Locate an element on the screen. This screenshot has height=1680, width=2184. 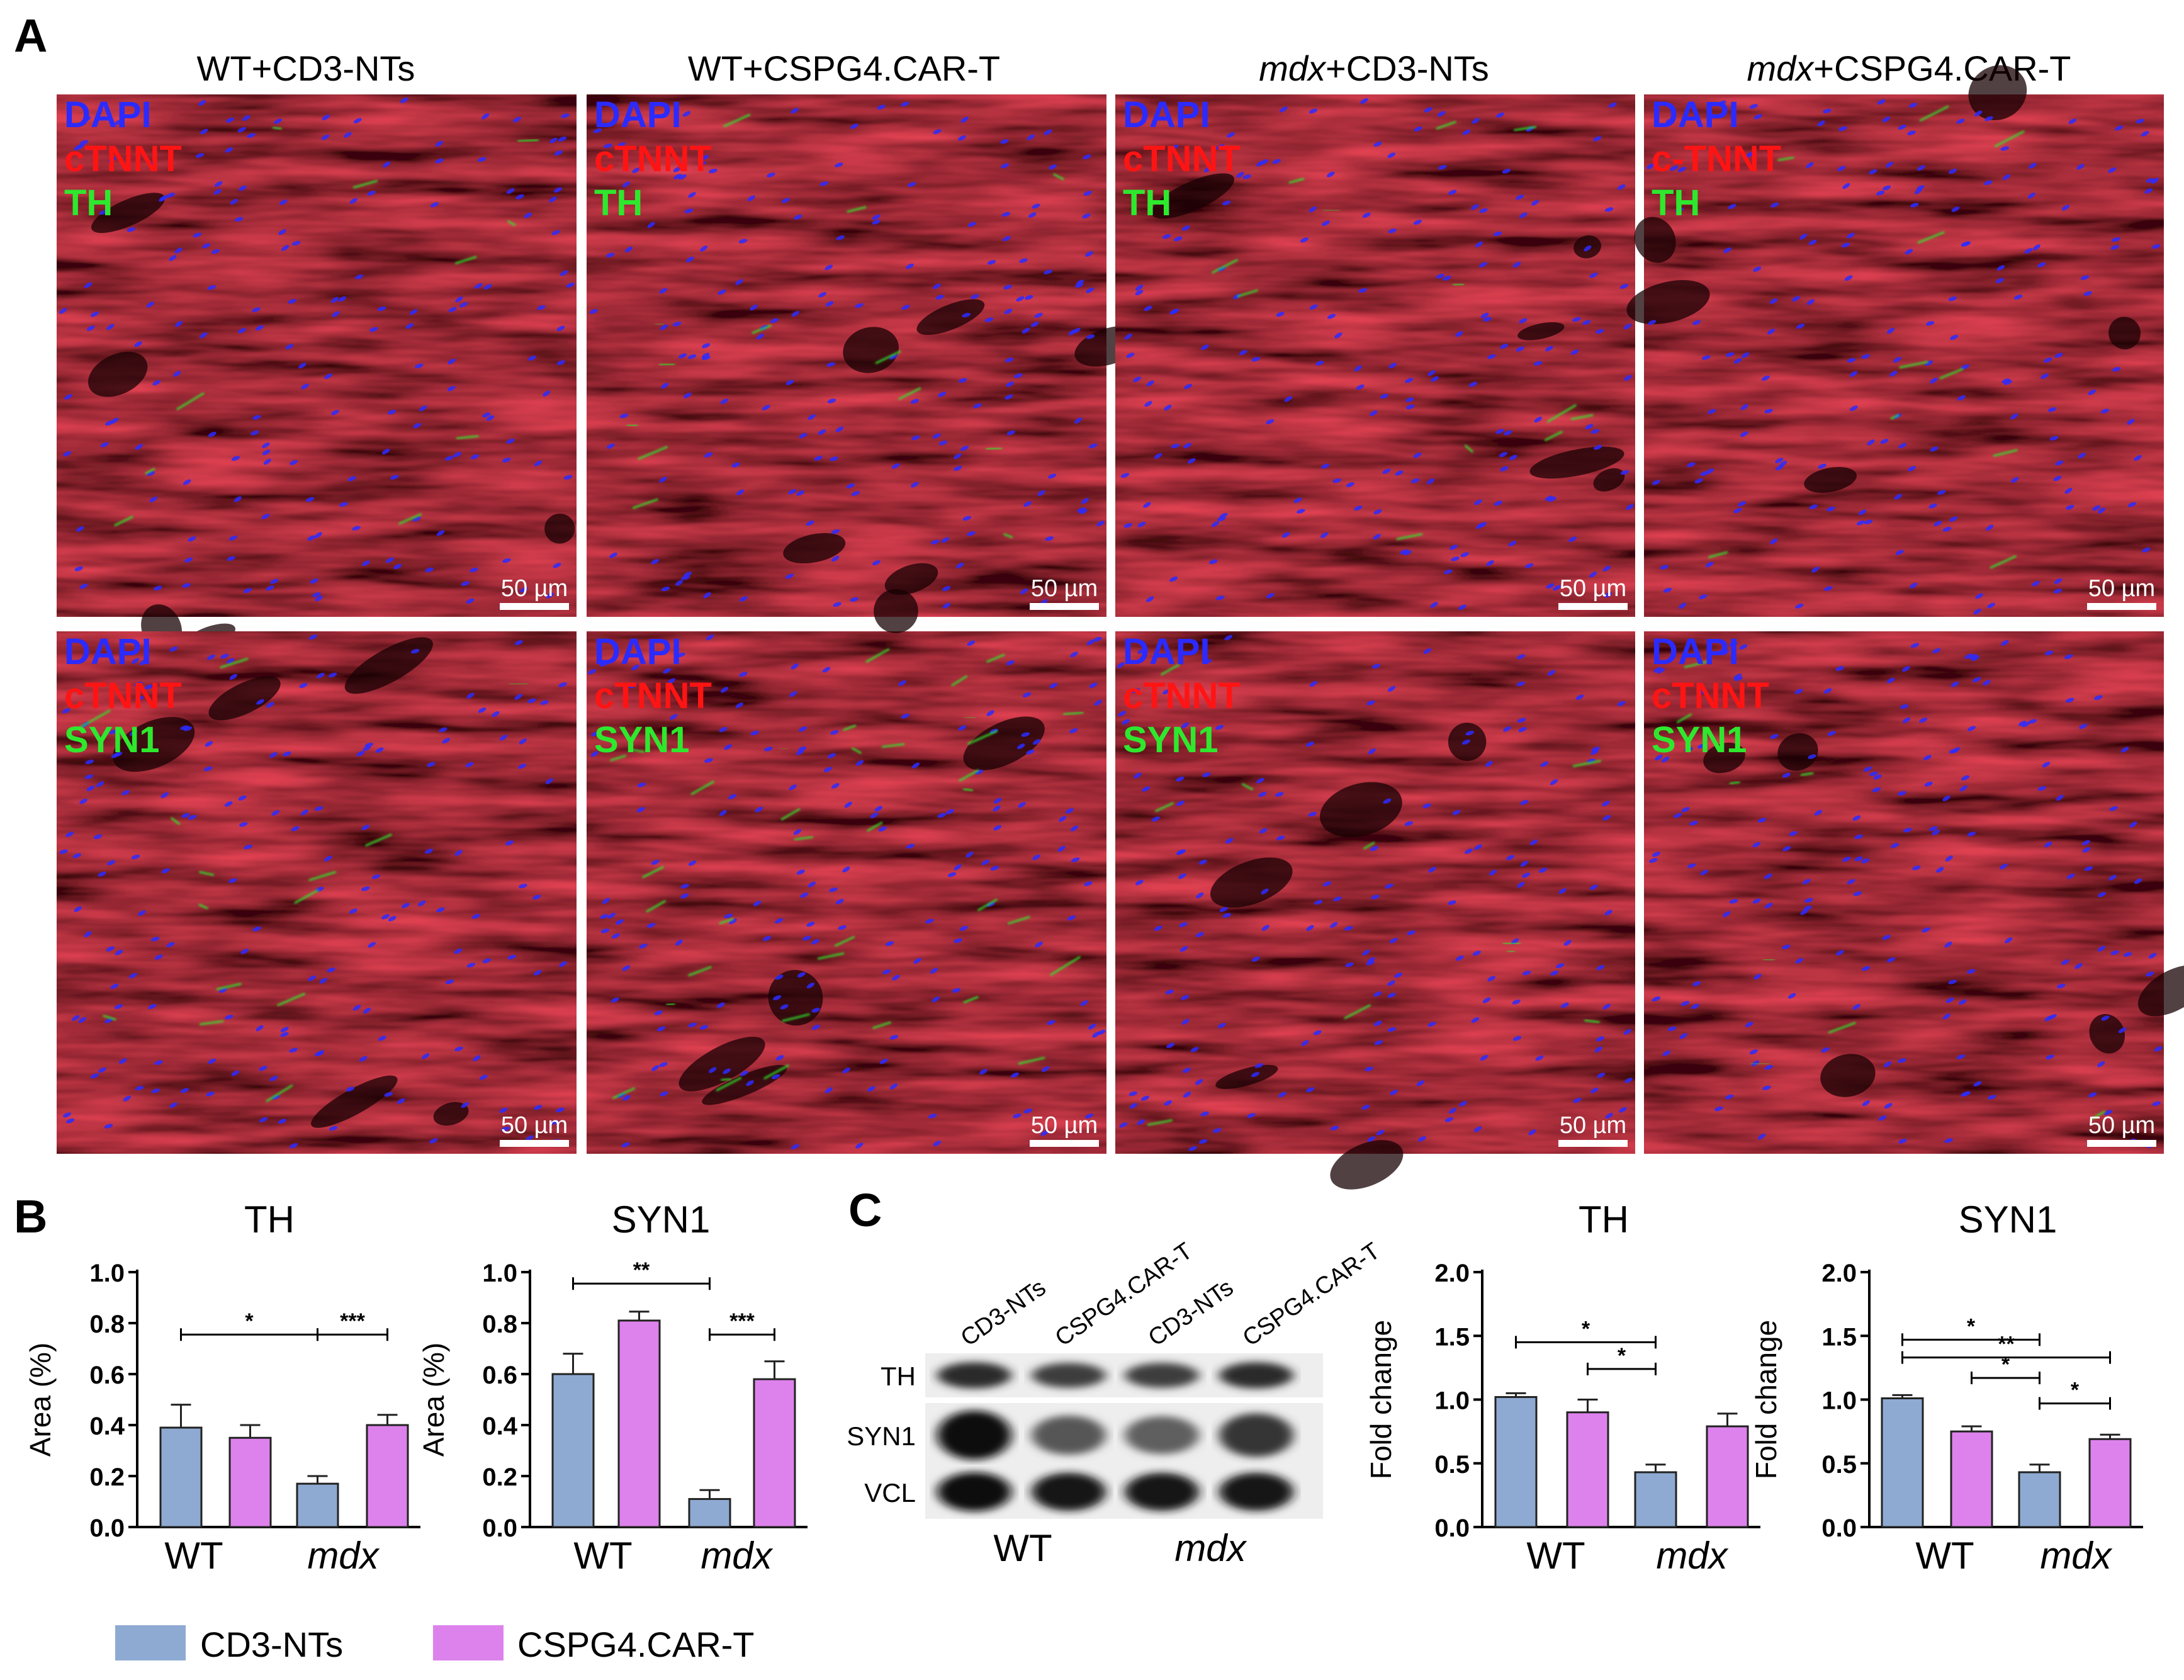
tissue-void is located at coordinates (871, 350).